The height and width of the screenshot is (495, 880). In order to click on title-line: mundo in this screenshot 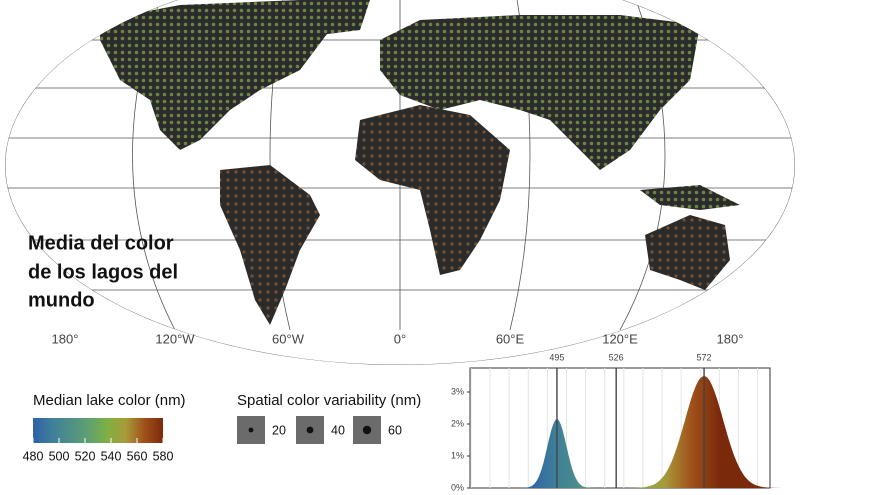, I will do `click(61, 300)`.